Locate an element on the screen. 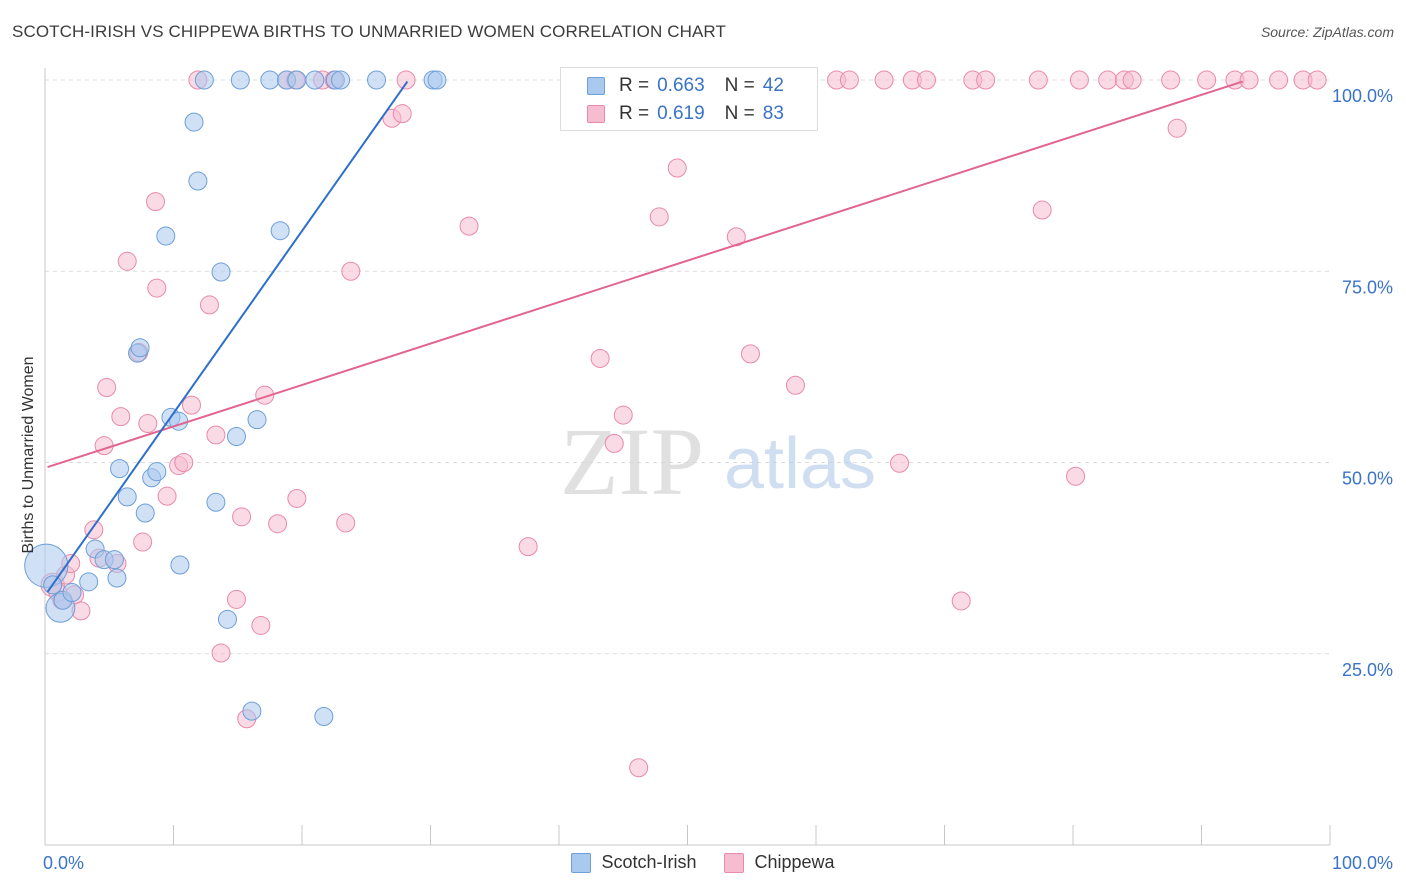  legend-swatch-pink is located at coordinates (596, 114).